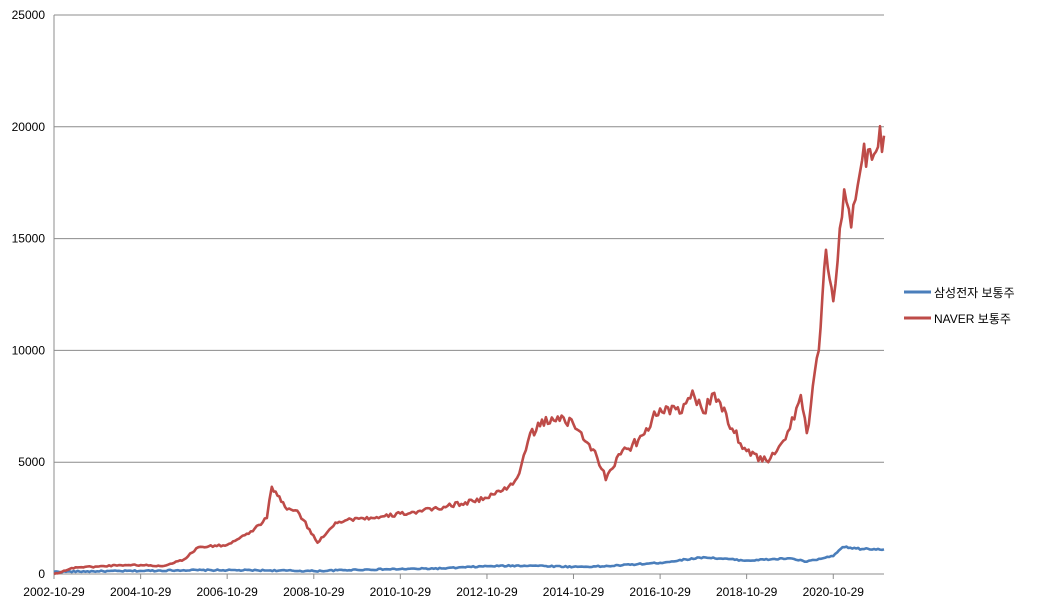 This screenshot has height=608, width=1043. I want to click on x-tick-label: 2018-10-29, so click(747, 592).